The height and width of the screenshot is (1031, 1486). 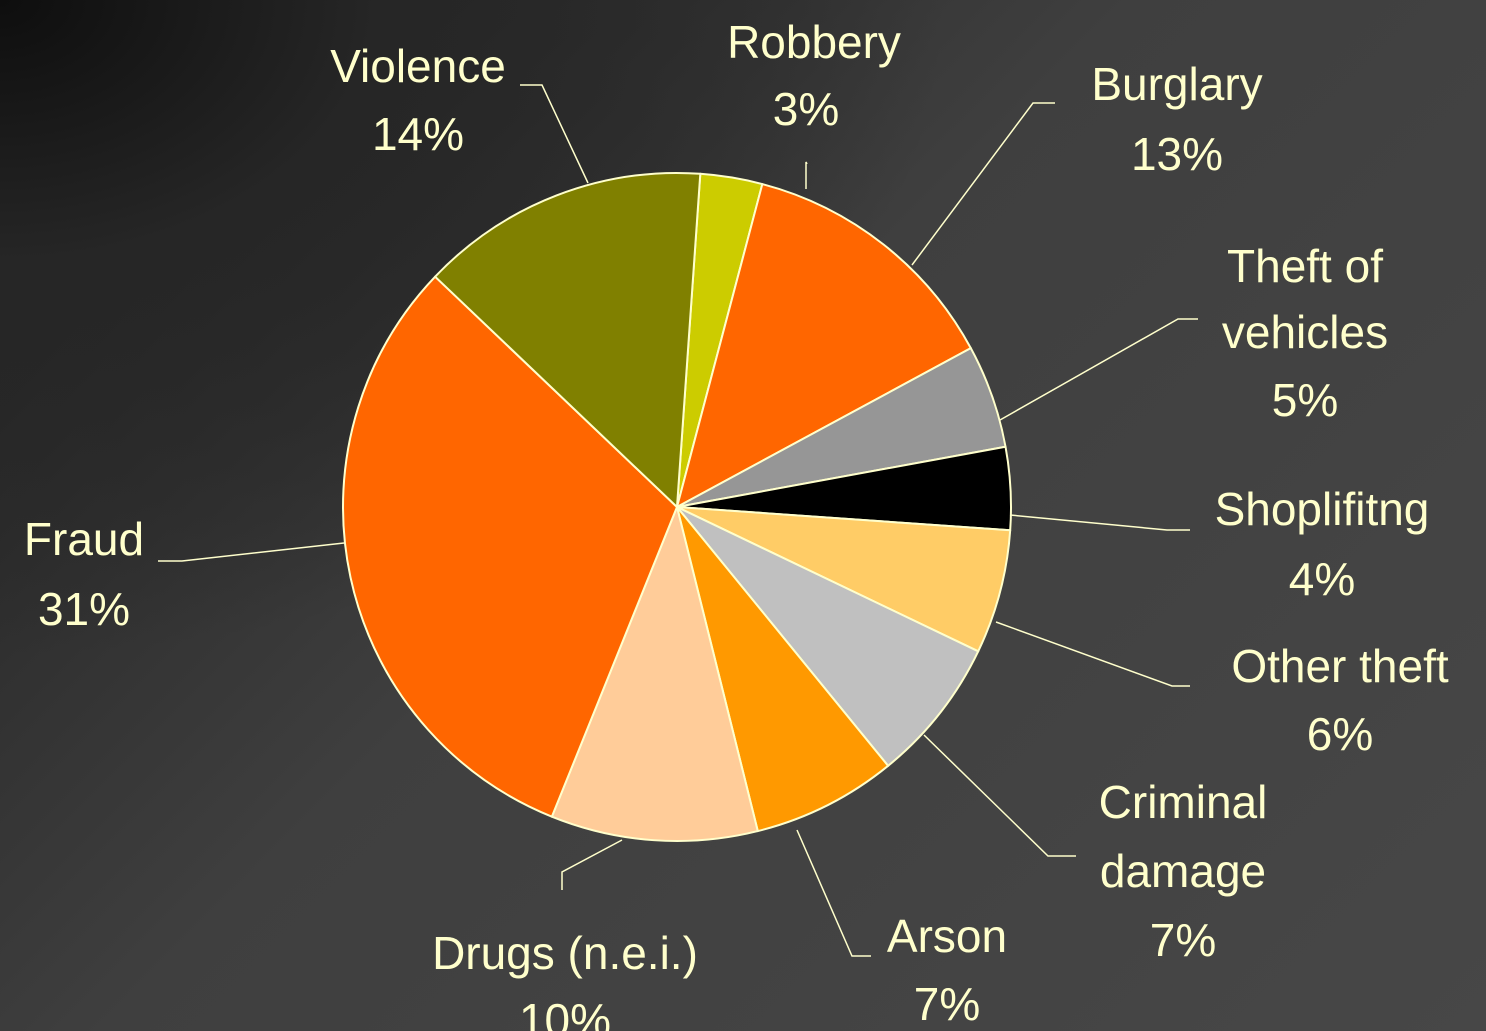 What do you see at coordinates (1177, 154) in the screenshot?
I see `slice-percent-label: 13%` at bounding box center [1177, 154].